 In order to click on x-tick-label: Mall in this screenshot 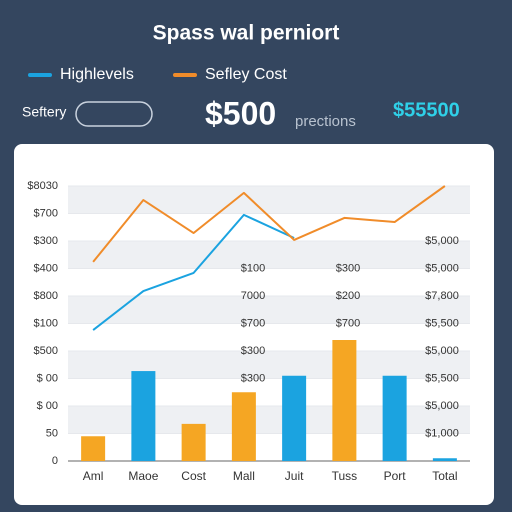, I will do `click(244, 476)`.